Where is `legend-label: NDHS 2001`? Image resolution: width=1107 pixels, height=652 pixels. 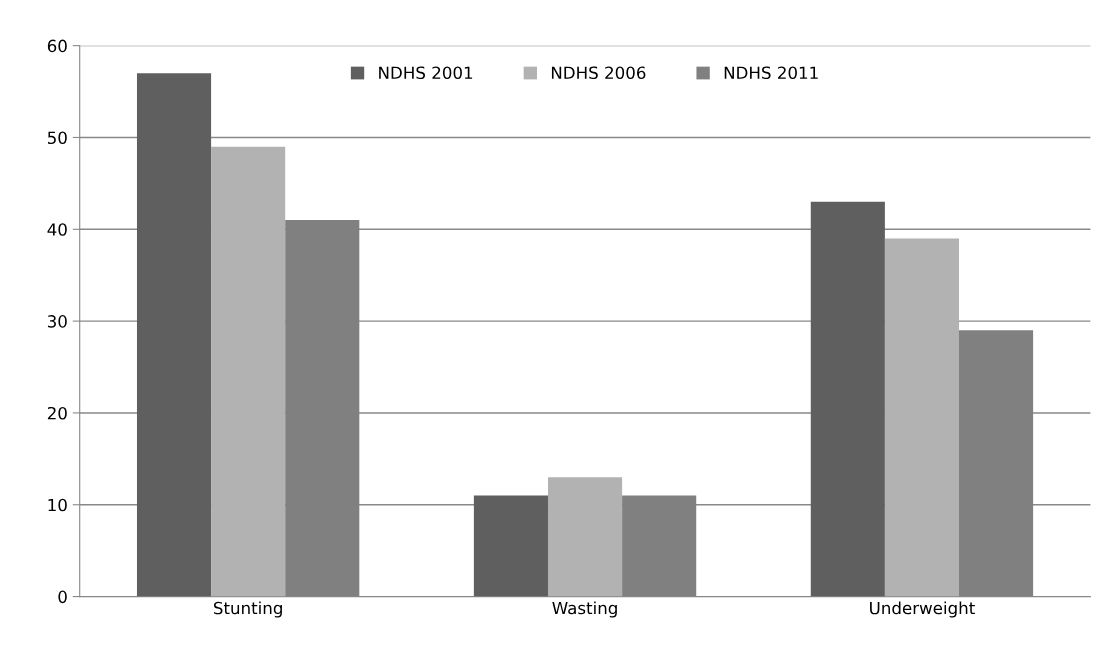 legend-label: NDHS 2001 is located at coordinates (426, 73).